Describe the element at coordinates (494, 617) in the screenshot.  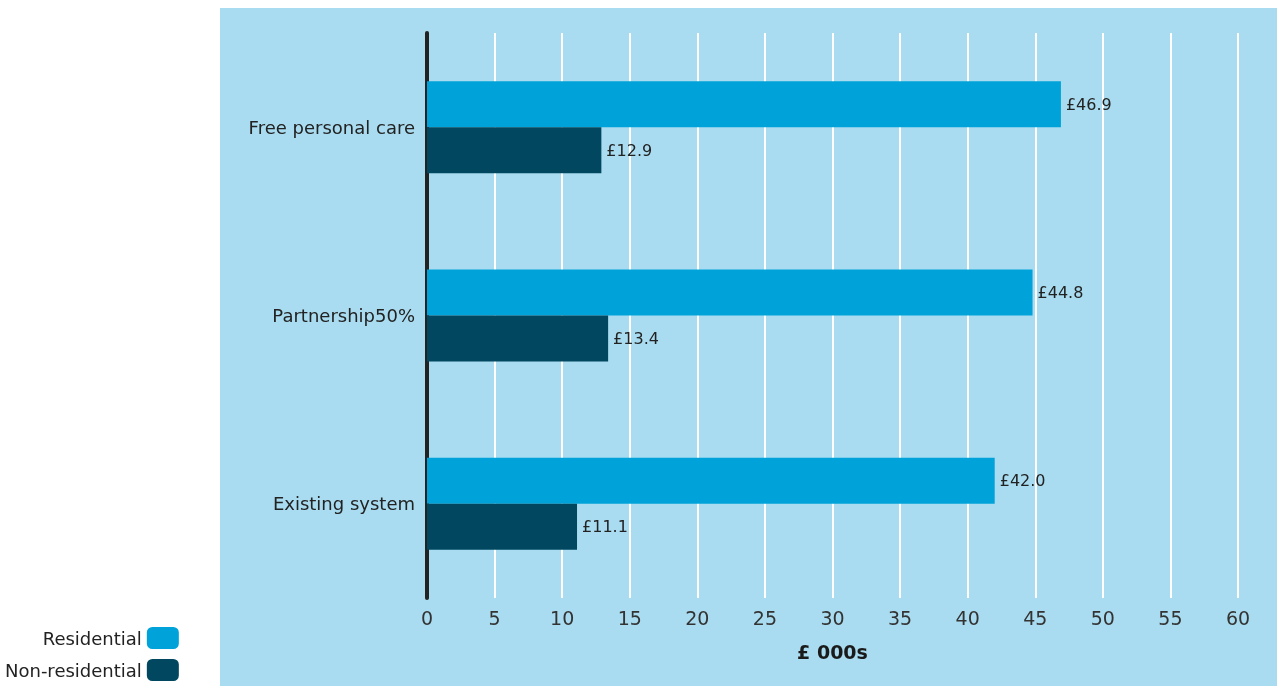
I see `x-tick-label: 5` at that location.